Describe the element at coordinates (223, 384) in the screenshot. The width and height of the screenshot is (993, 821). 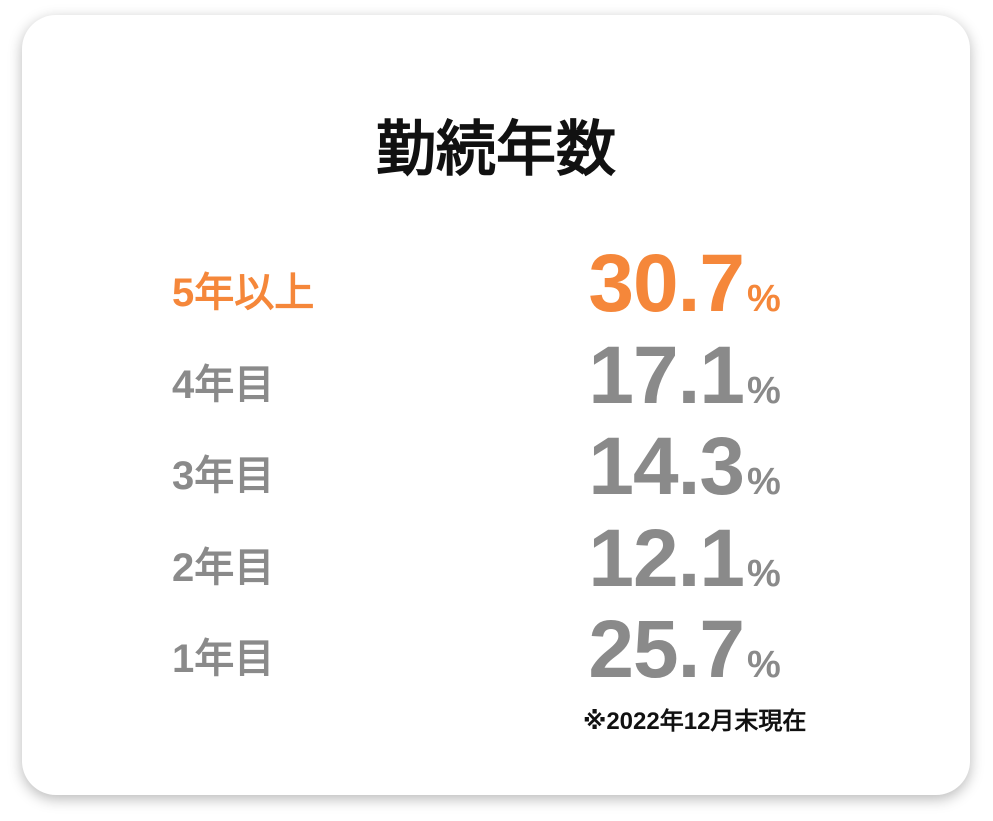
I see `row-label: 4年目` at that location.